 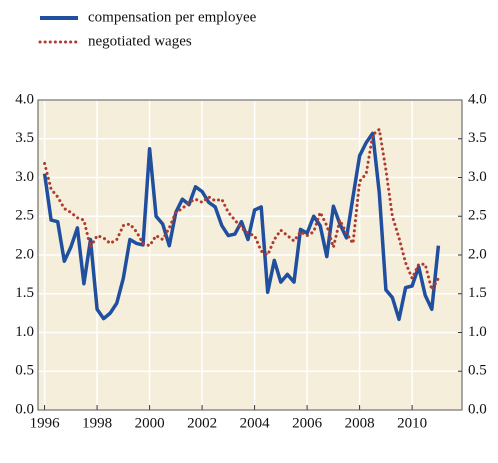 I want to click on y-tick-label: 4.0, so click(x=24, y=99).